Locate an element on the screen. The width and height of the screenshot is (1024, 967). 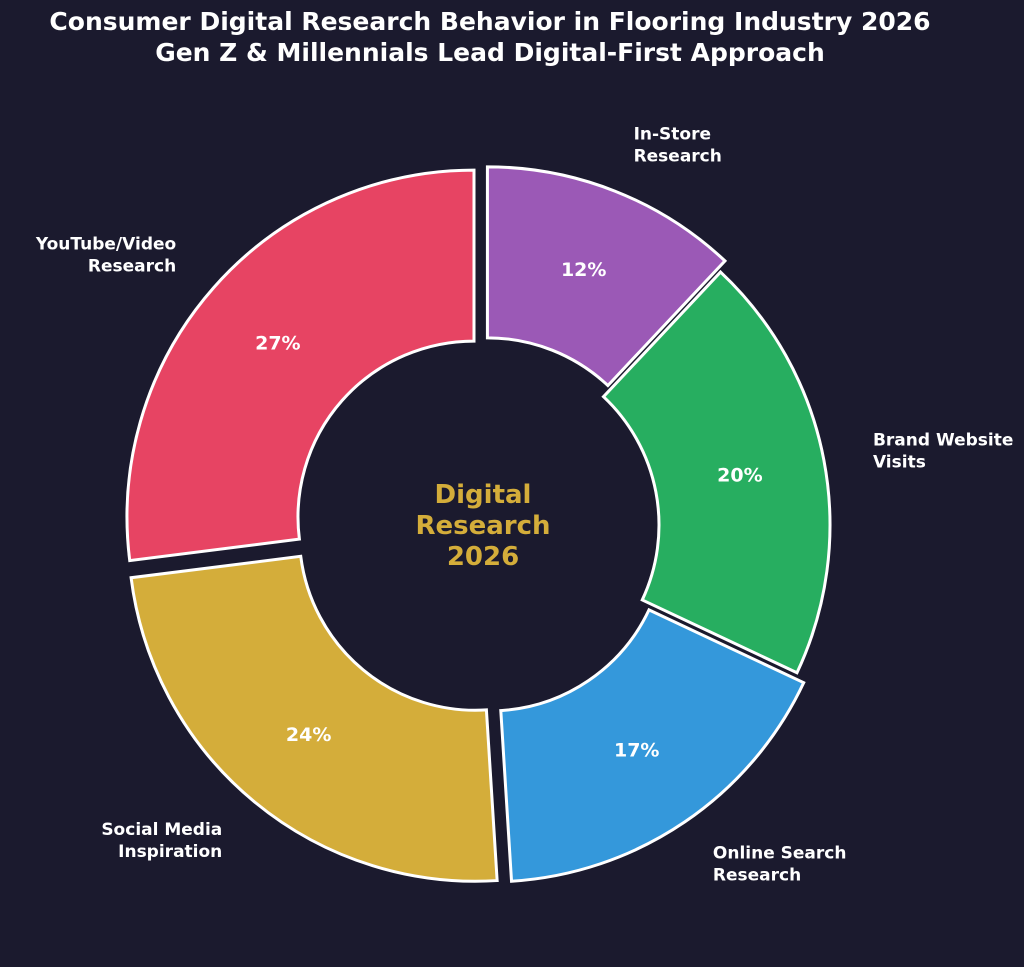
slice-category-label-line: Online Search is located at coordinates (780, 853).